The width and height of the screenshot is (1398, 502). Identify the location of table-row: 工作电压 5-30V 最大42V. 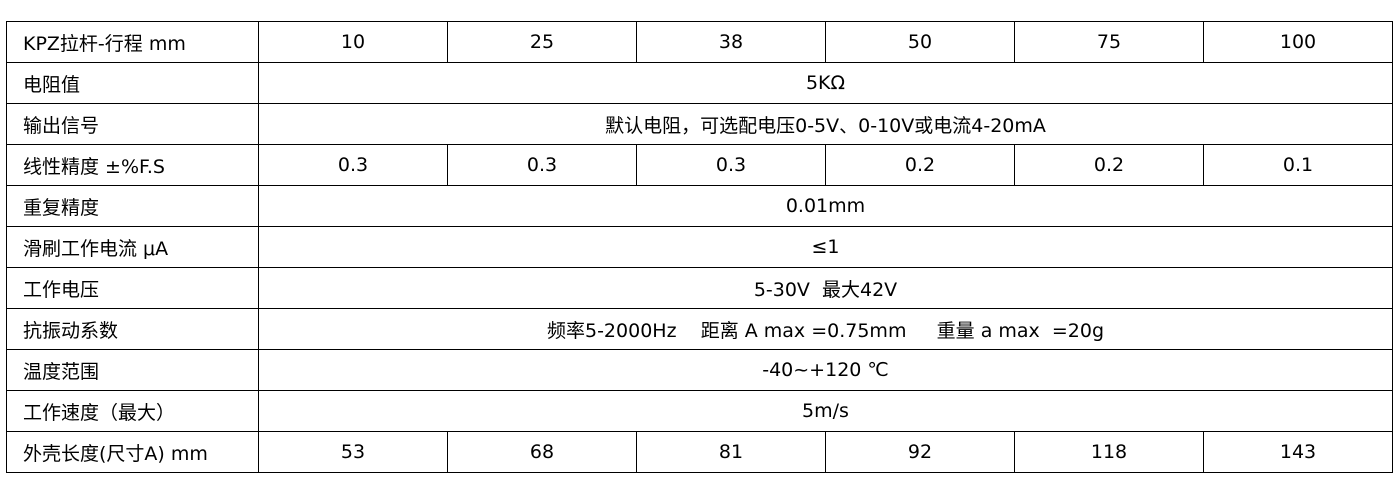
(699, 288).